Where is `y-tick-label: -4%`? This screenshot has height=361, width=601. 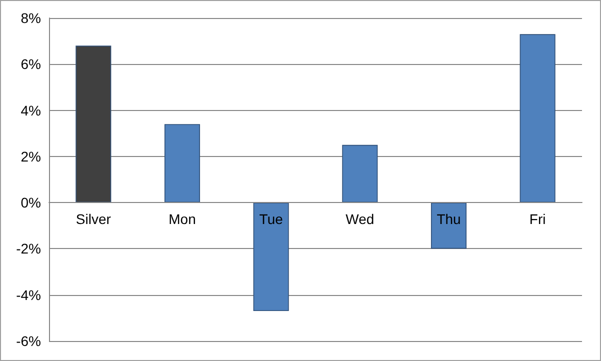 y-tick-label: -4% is located at coordinates (28, 294).